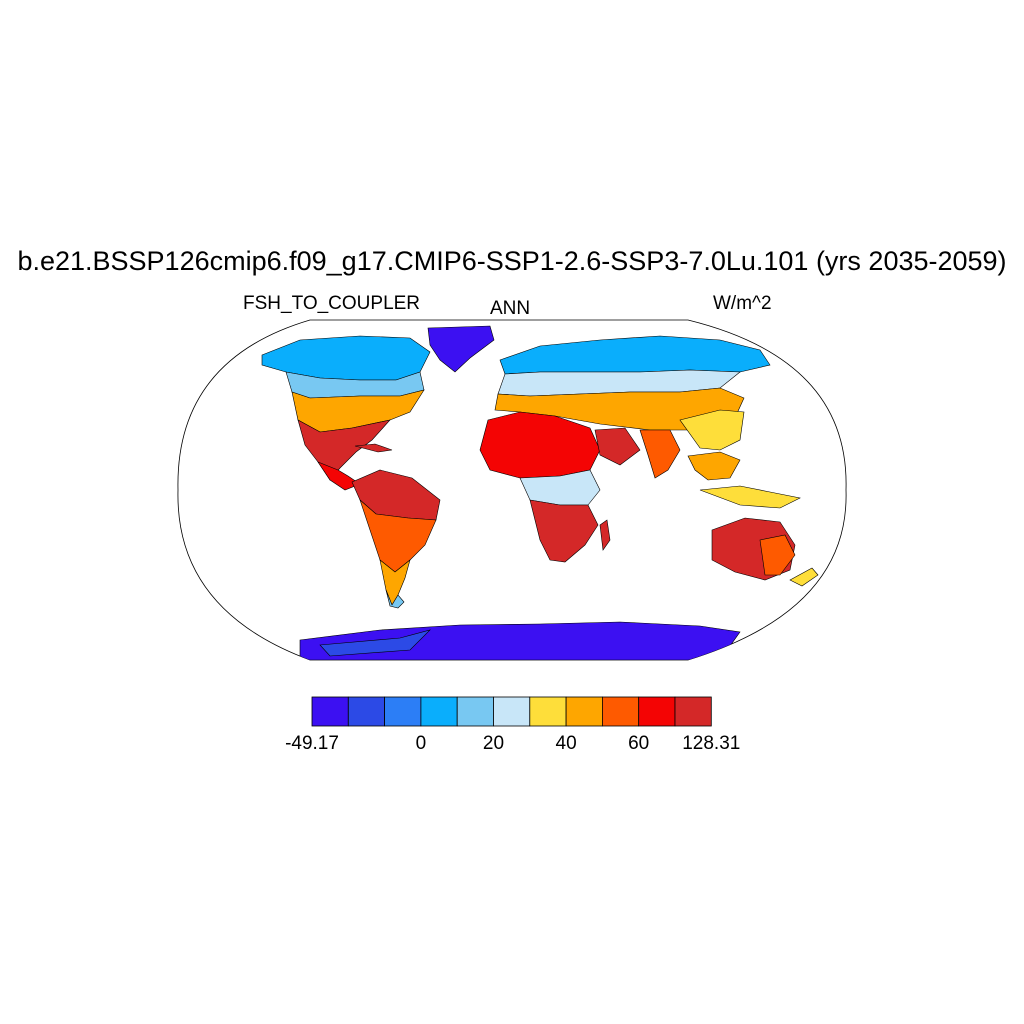 The width and height of the screenshot is (1024, 1024). Describe the element at coordinates (639, 743) in the screenshot. I see `colorbar-label: 60` at that location.